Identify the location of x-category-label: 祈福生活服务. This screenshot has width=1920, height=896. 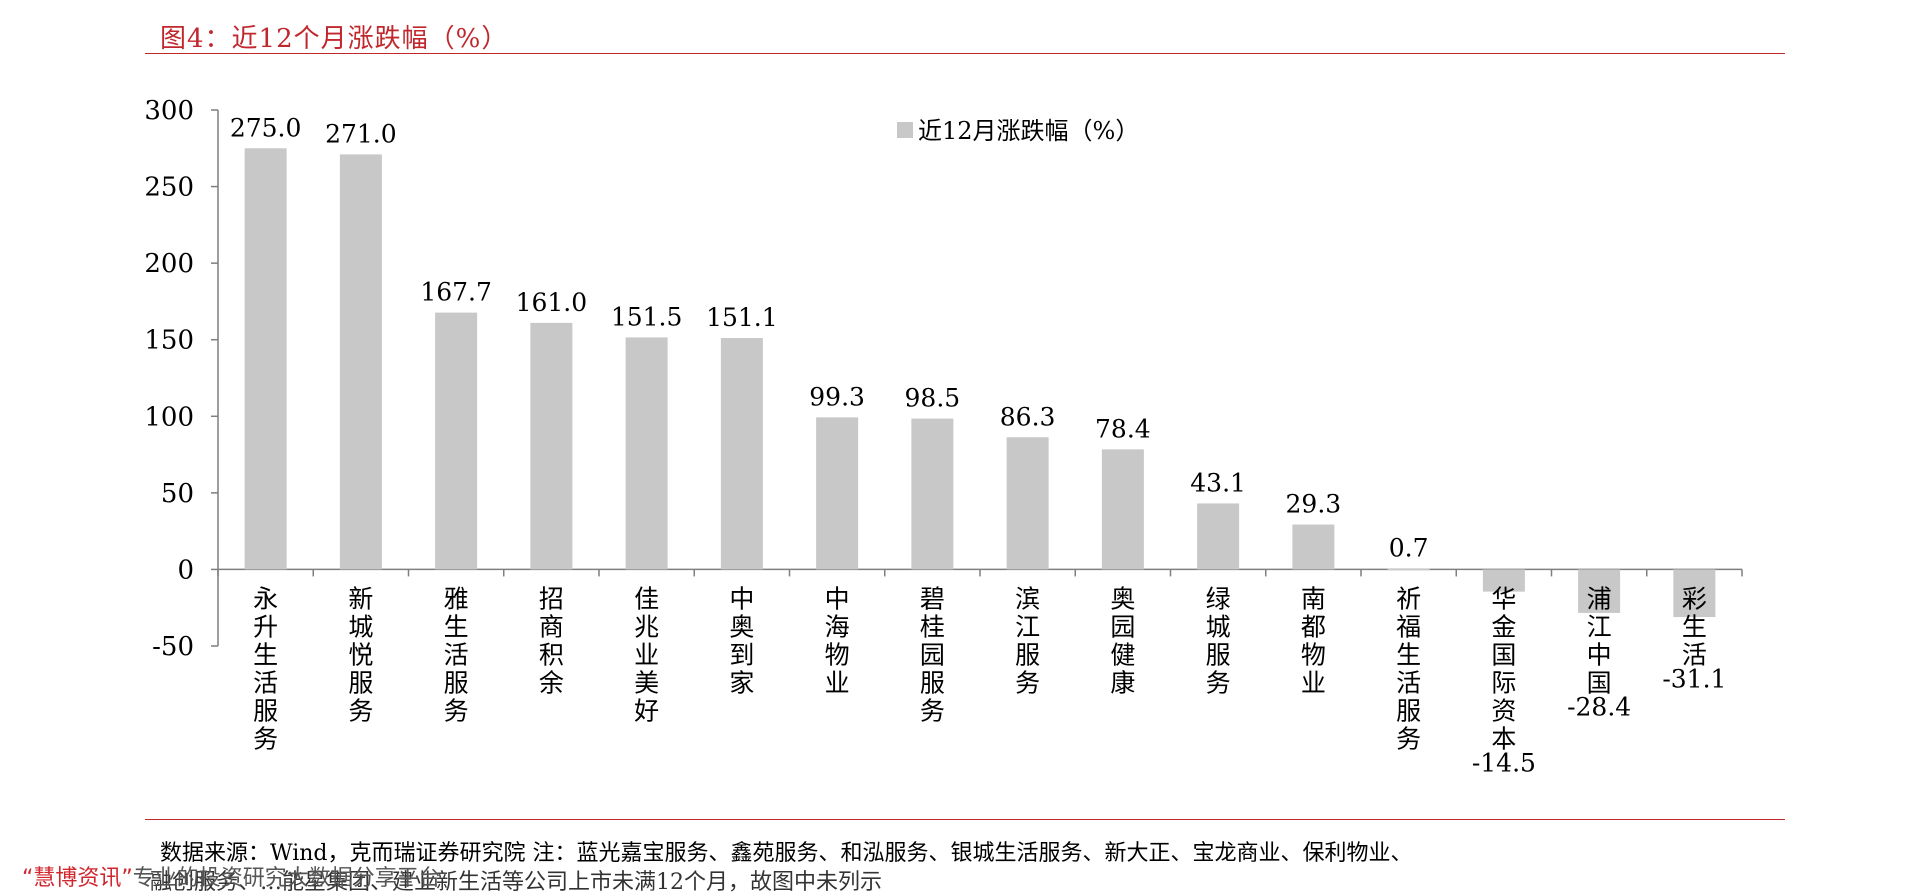
(1408, 668).